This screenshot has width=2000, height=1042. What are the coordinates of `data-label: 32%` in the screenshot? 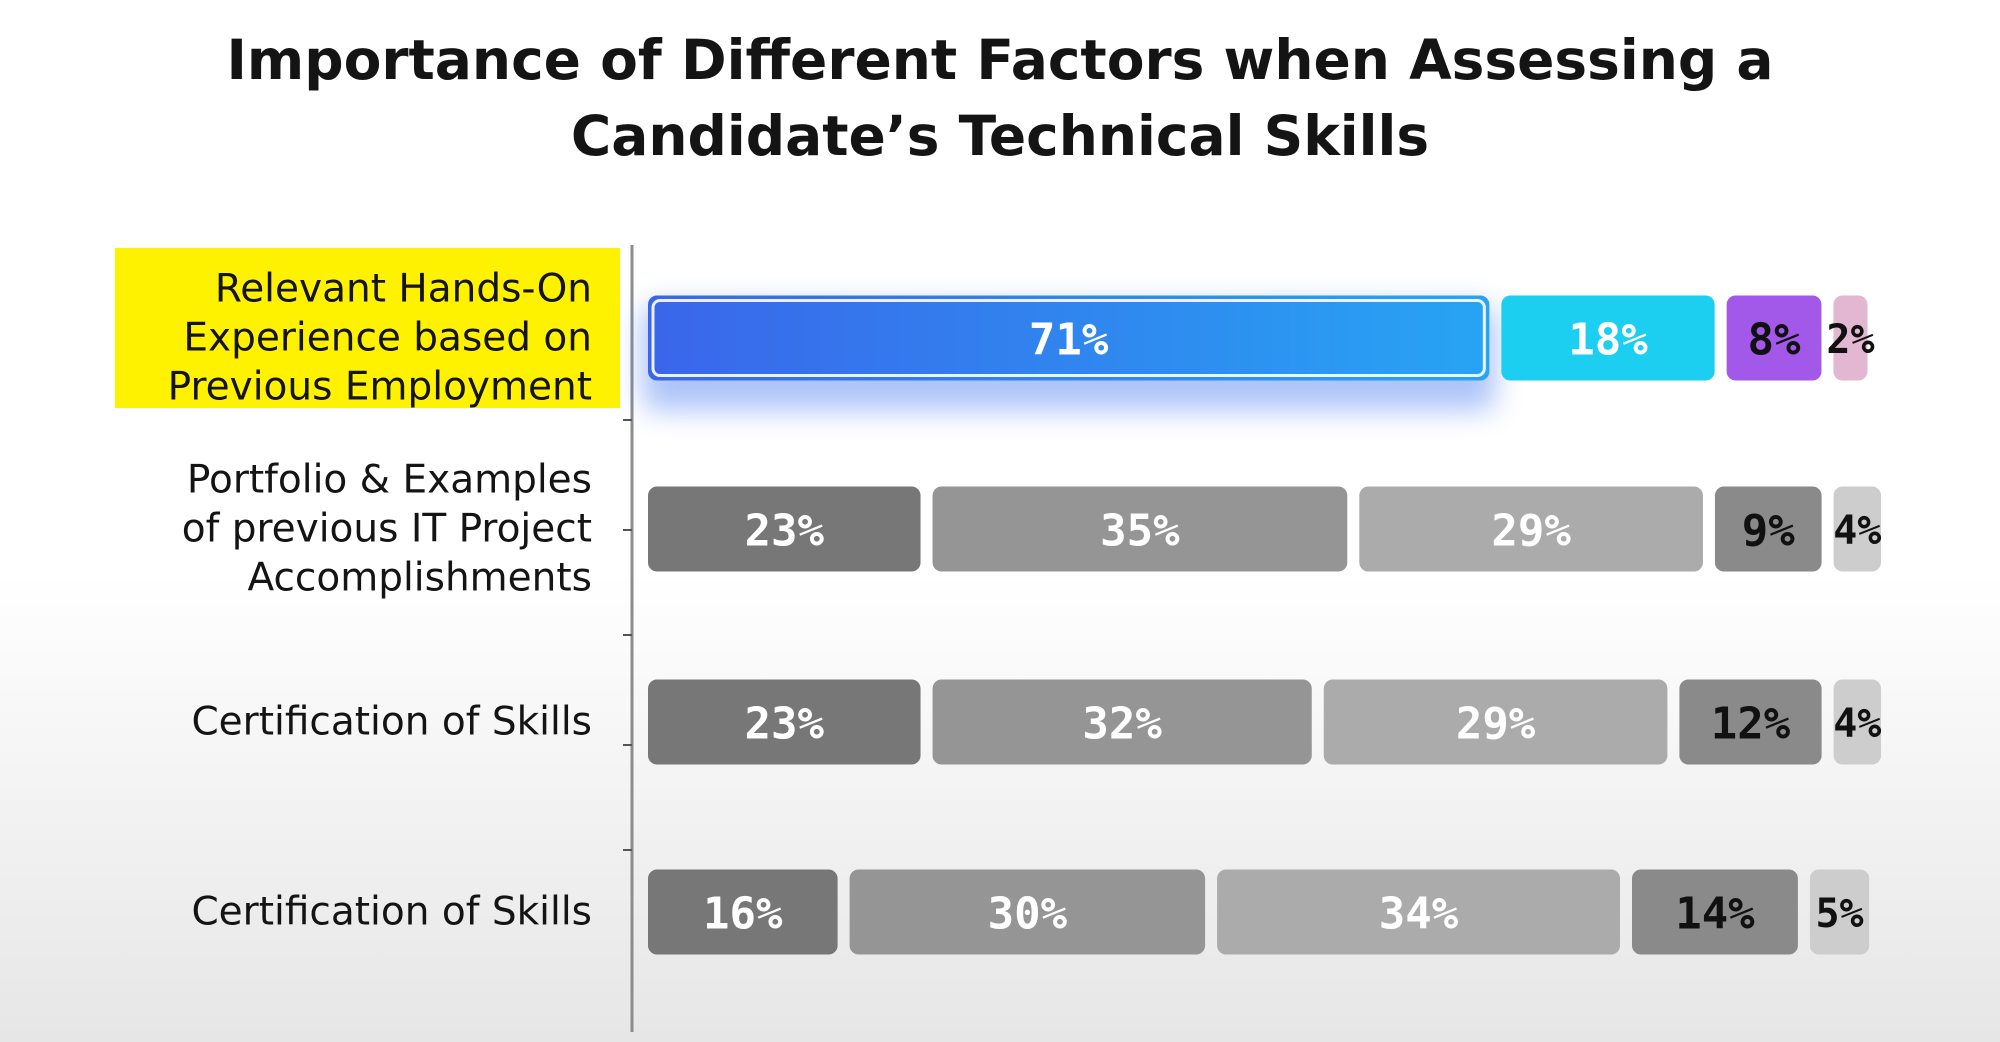 It's located at (1122, 724).